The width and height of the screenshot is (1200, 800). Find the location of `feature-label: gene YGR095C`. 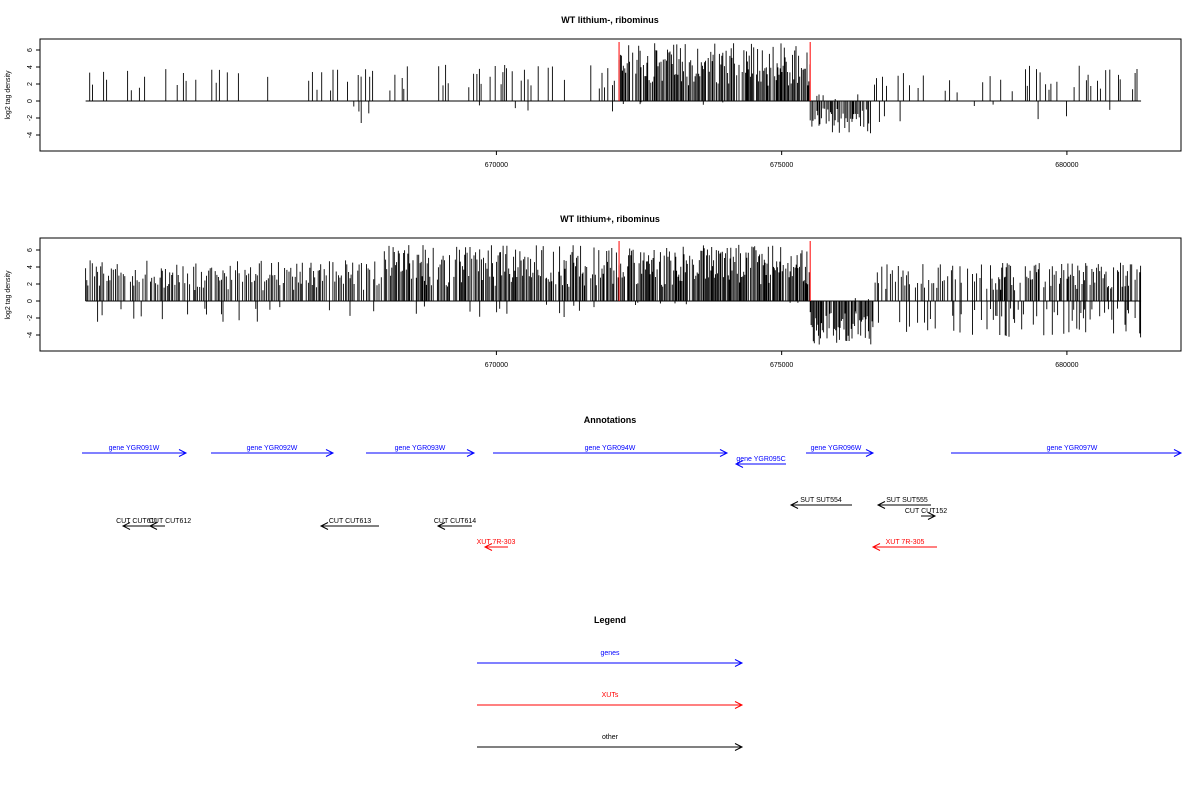

feature-label: gene YGR095C is located at coordinates (760, 459).